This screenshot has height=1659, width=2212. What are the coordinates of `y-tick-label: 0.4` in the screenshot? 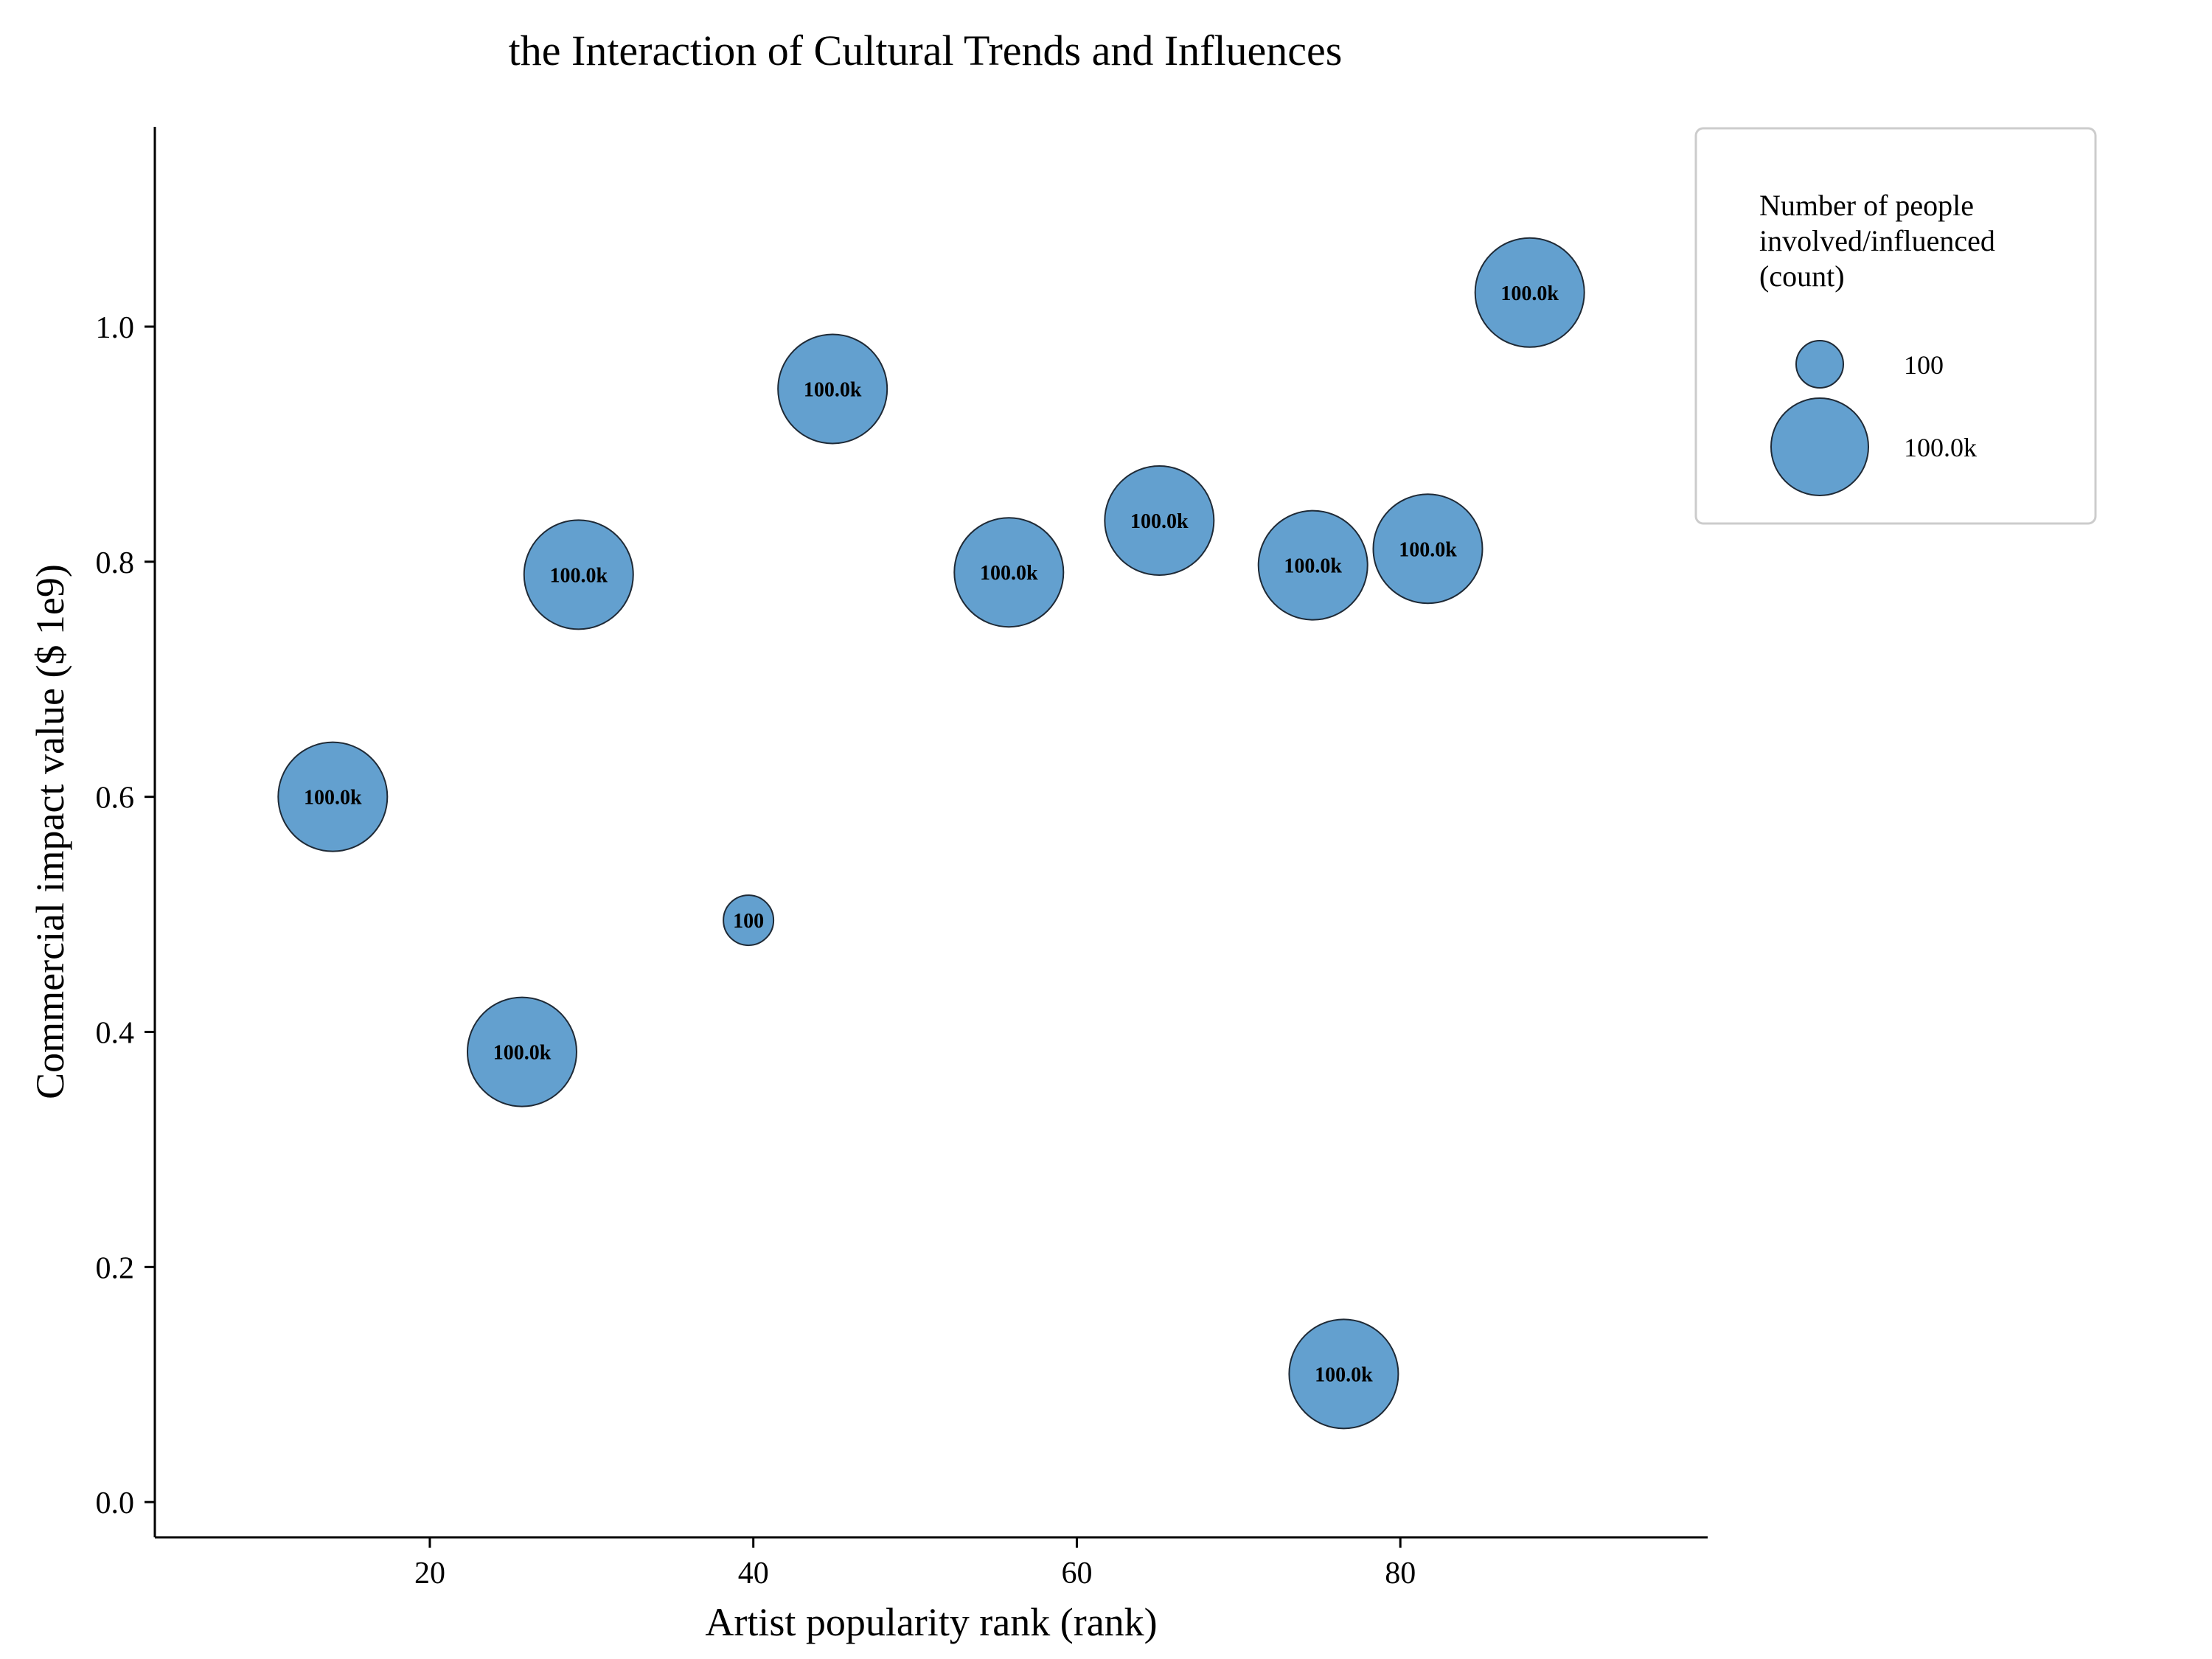 It's located at (115, 1034).